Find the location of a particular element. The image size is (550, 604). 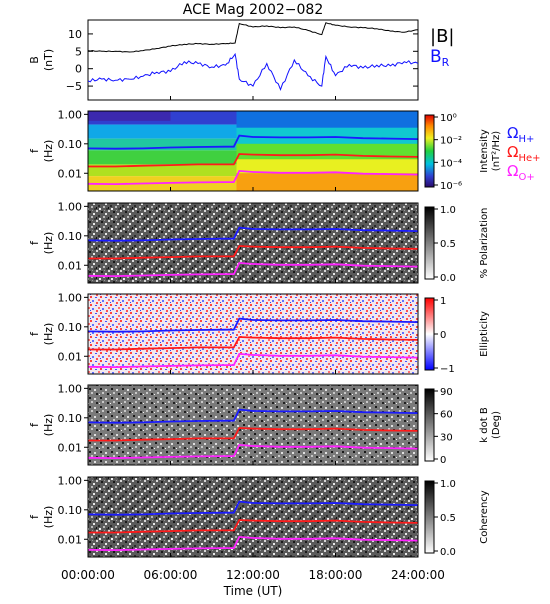

polarization-colorbar is located at coordinates (429, 243).